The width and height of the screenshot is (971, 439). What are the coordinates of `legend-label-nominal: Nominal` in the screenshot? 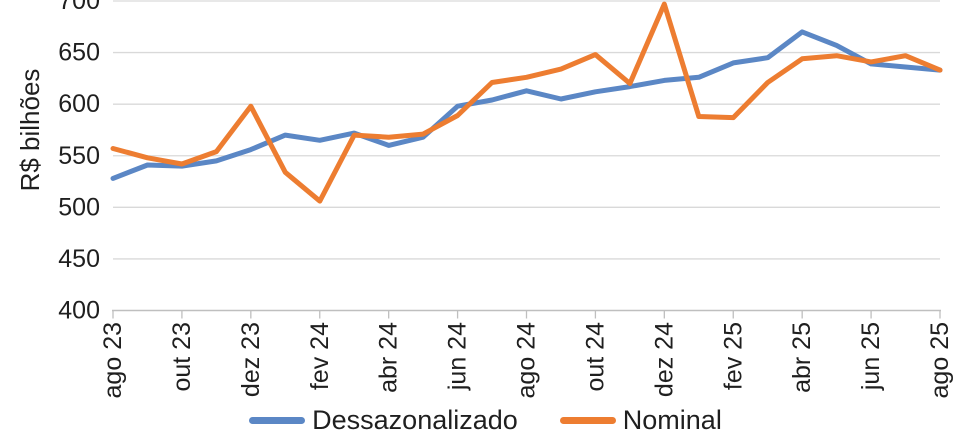 It's located at (672, 420).